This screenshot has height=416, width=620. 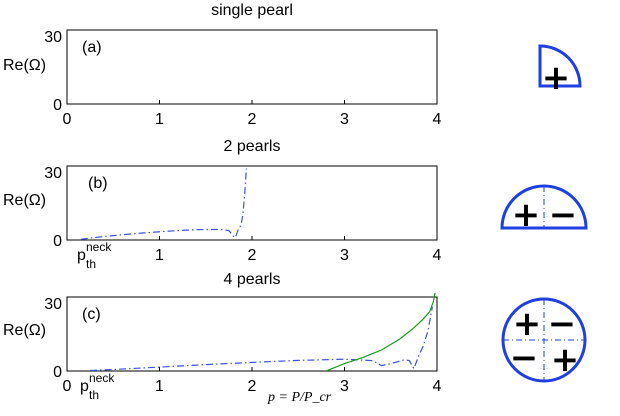 I want to click on inset-c-sign-plus-bottom: +, so click(x=565, y=360).